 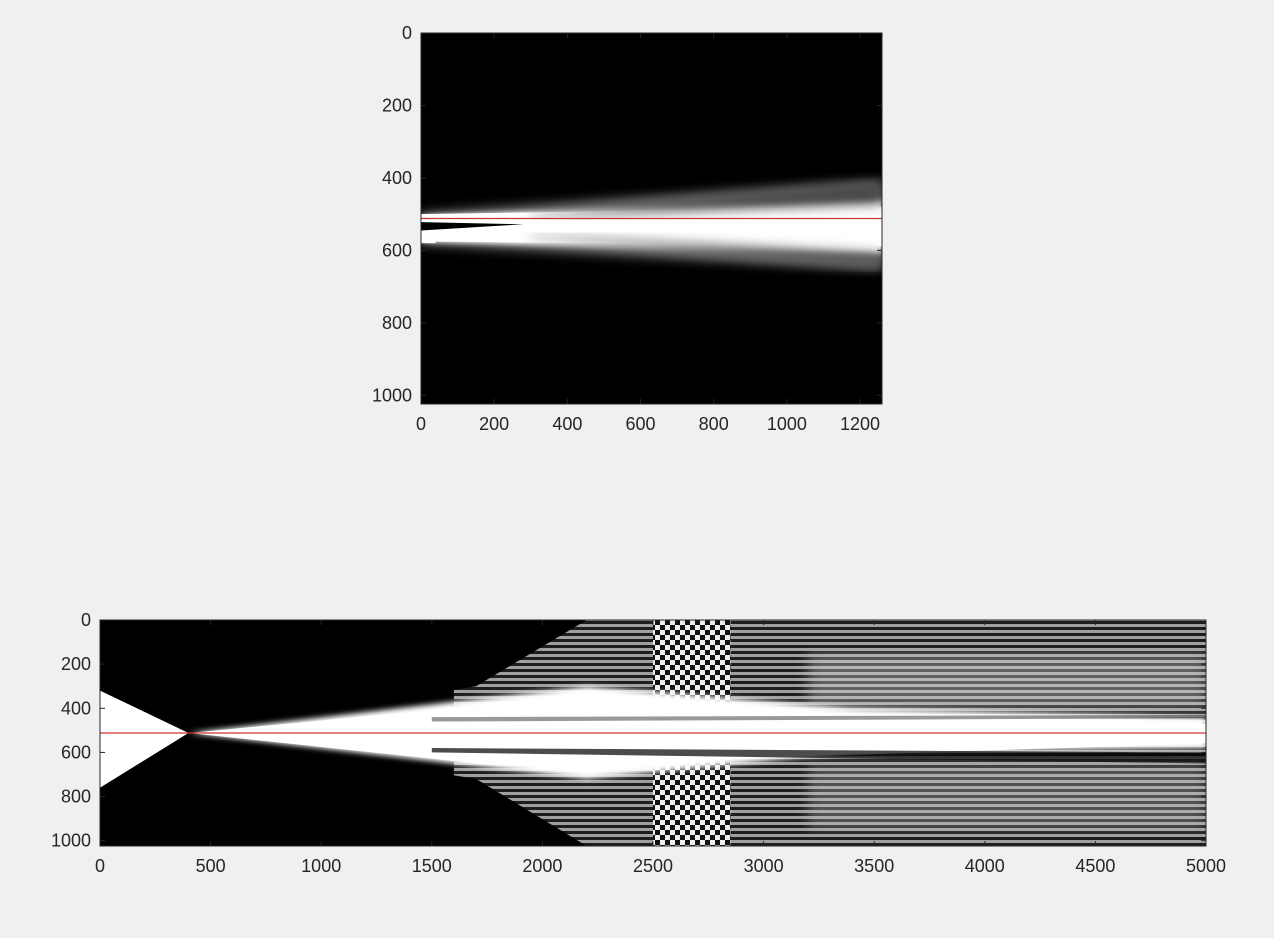 I want to click on x-tick-label: 500, so click(x=211, y=866).